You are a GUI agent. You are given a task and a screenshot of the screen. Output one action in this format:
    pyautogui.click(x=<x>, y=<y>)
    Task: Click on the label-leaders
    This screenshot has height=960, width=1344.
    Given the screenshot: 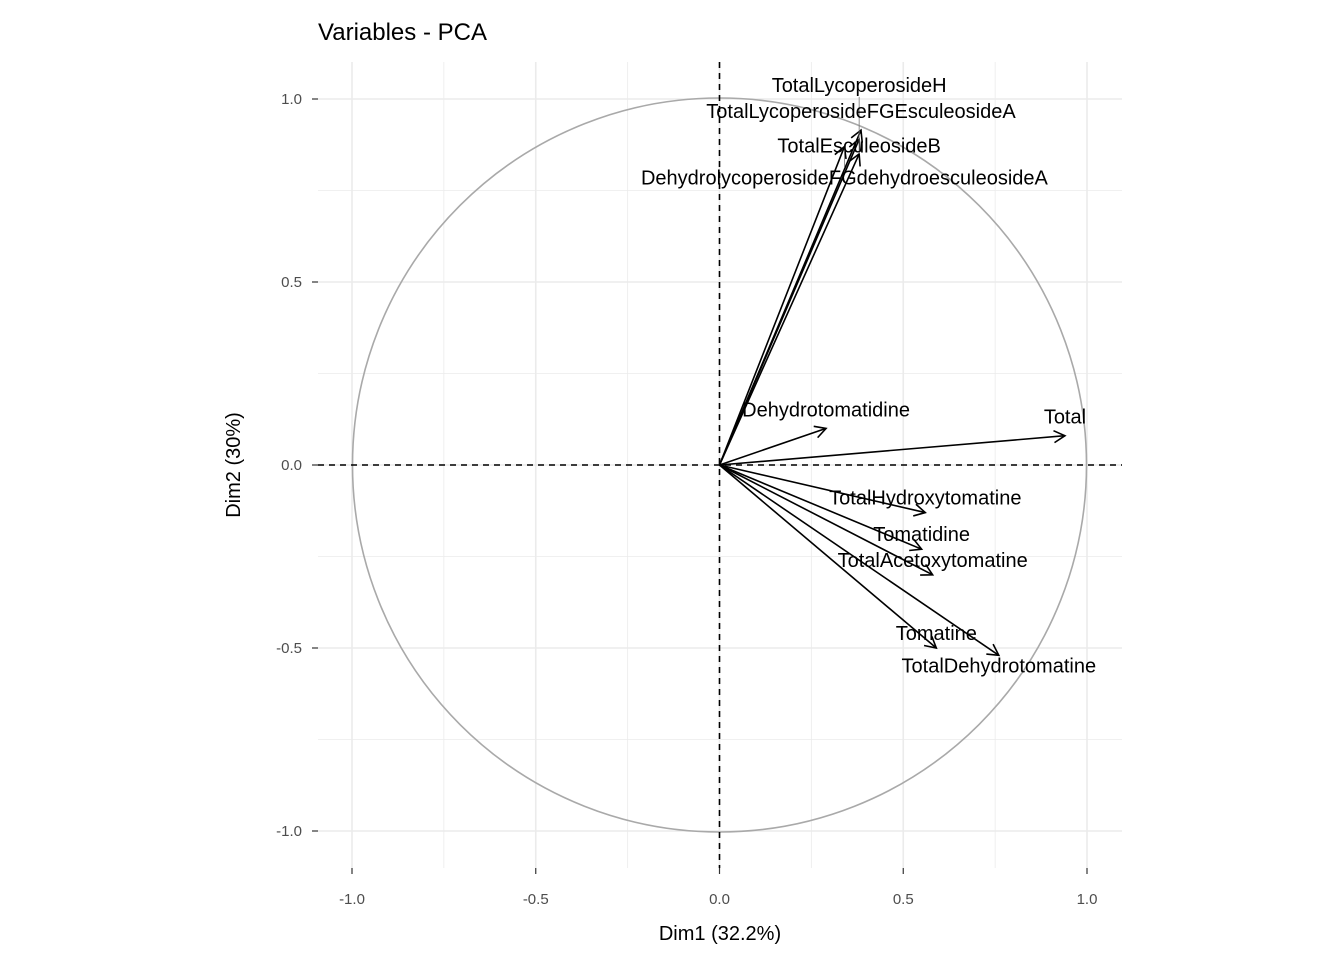 What is the action you would take?
    pyautogui.click(x=852, y=132)
    